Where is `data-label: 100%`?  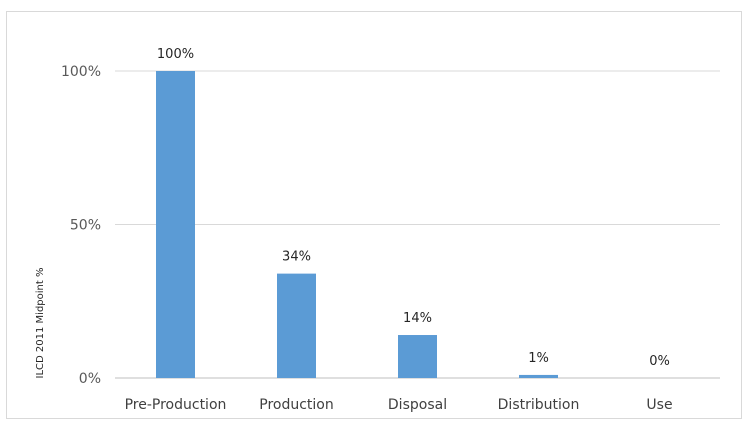 data-label: 100% is located at coordinates (175, 54).